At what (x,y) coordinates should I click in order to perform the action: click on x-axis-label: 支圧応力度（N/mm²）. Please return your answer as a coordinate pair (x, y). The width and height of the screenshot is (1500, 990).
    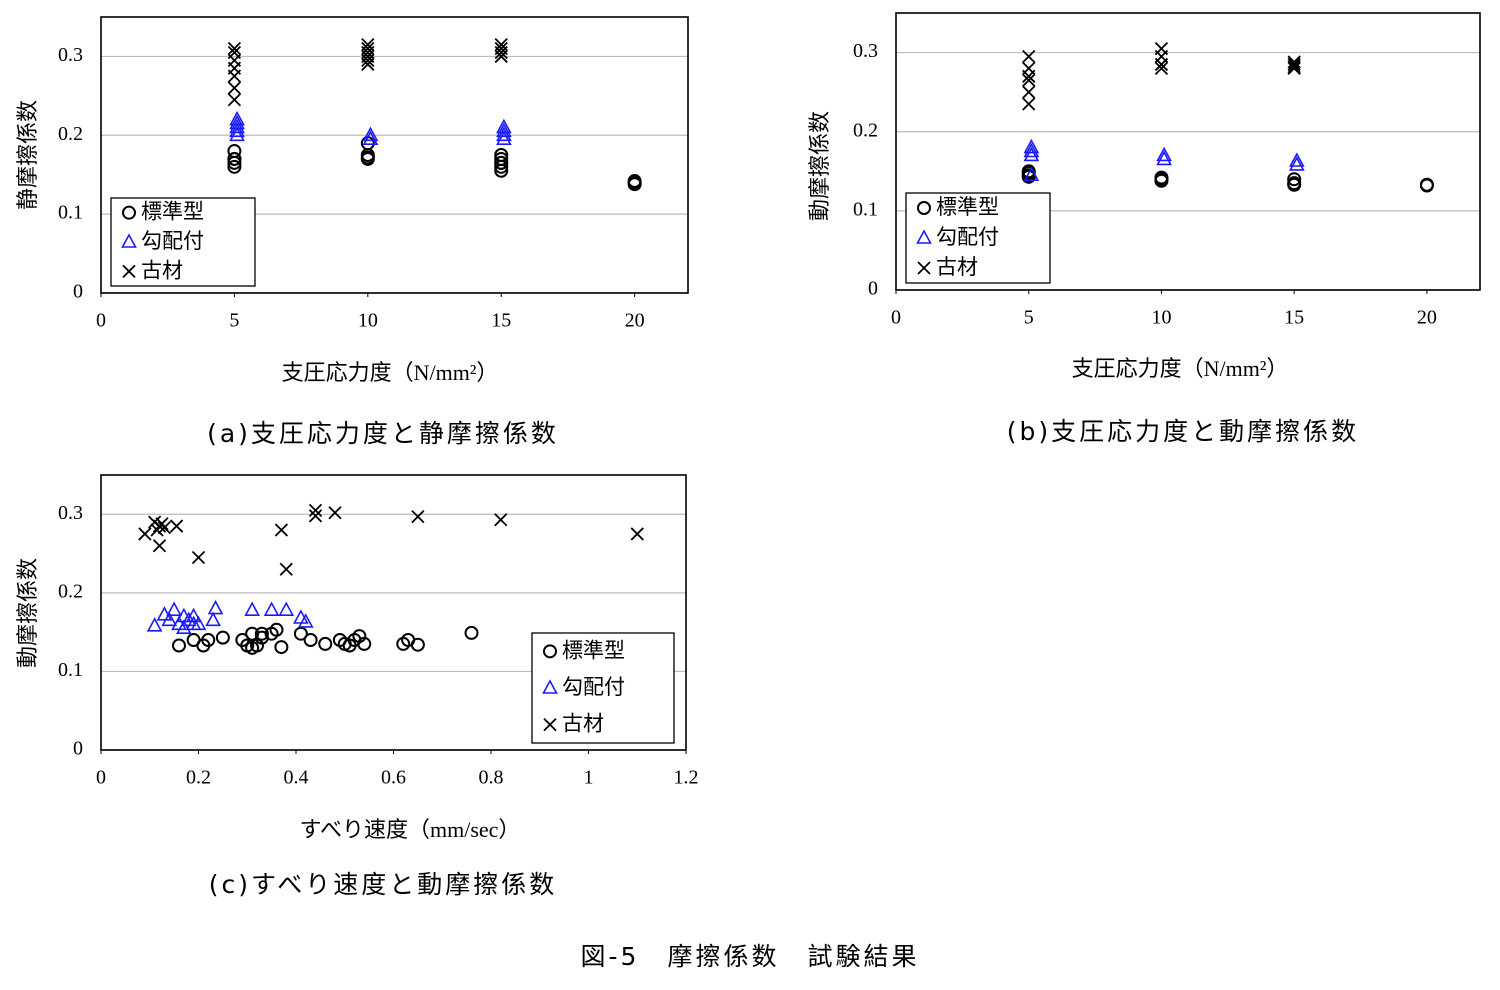
    Looking at the image, I should click on (390, 372).